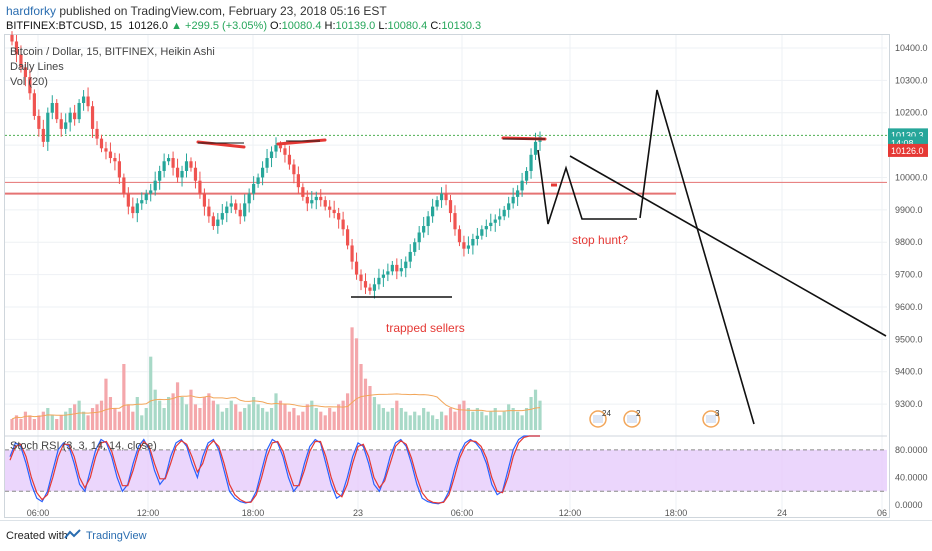 The image size is (932, 551). I want to click on x-tick-label: 06:00, so click(38, 513).